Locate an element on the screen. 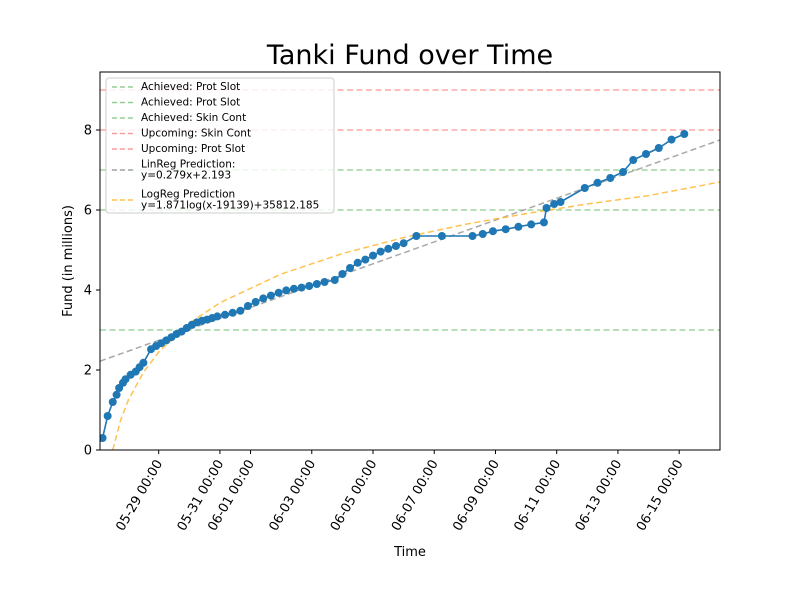 This screenshot has width=800, height=600. x-axis-label: Time is located at coordinates (409, 552).